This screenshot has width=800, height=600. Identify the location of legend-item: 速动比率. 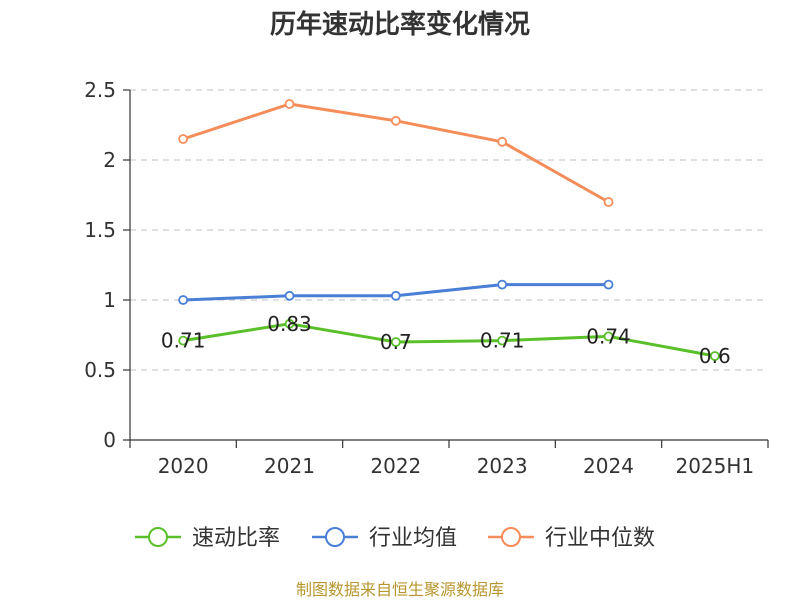
(207, 538).